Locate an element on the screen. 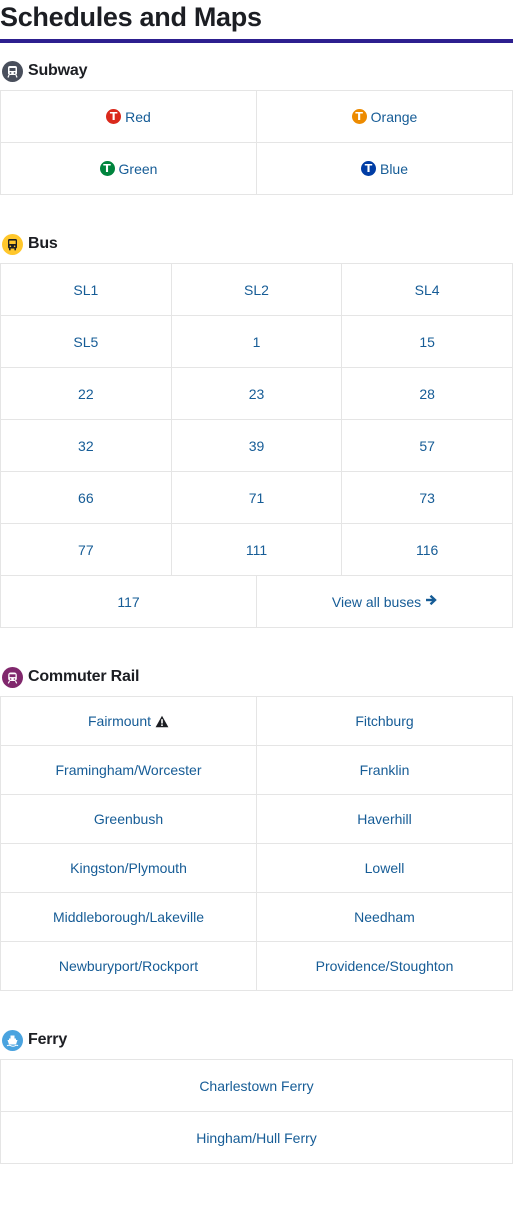  bus-route: 1 is located at coordinates (257, 342).